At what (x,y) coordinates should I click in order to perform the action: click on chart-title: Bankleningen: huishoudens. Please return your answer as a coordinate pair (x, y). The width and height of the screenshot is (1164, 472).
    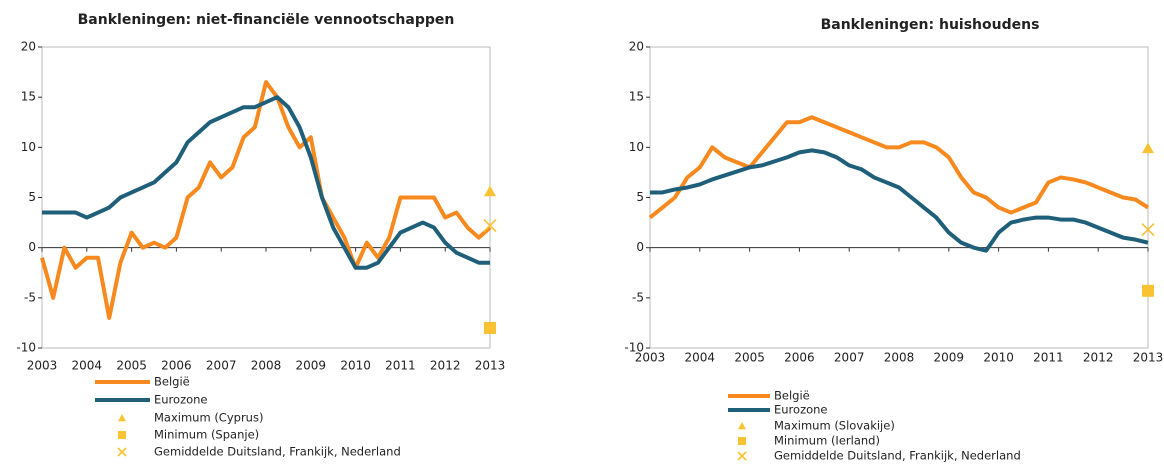
    Looking at the image, I should click on (930, 25).